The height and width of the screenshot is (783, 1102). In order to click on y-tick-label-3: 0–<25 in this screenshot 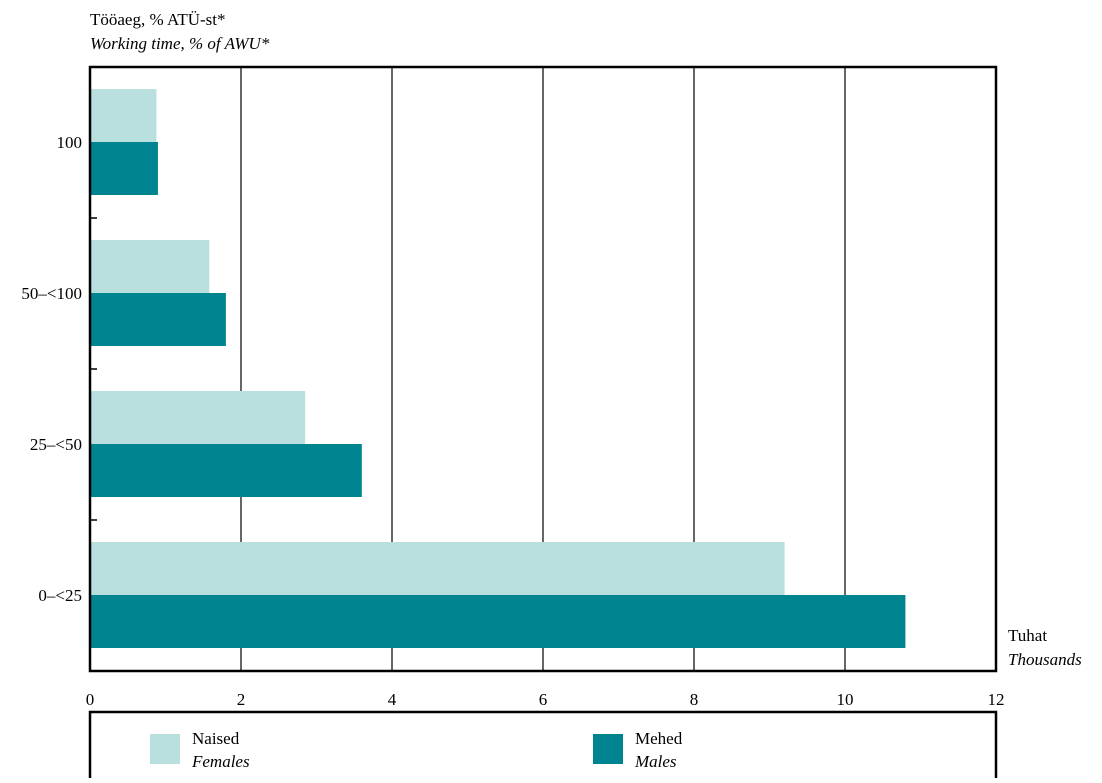, I will do `click(60, 595)`.